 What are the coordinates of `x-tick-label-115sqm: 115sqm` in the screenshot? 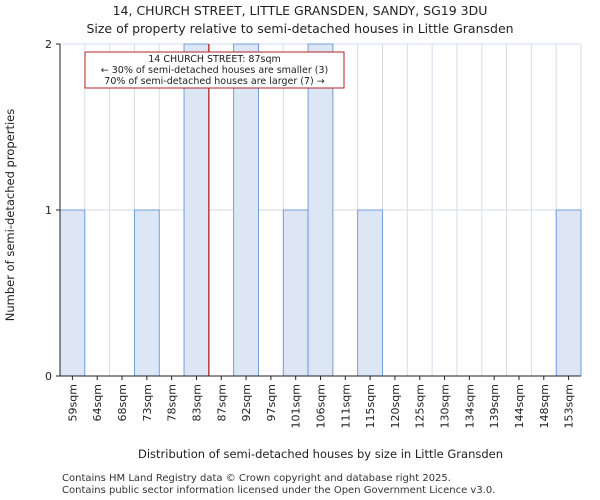 It's located at (370, 406).